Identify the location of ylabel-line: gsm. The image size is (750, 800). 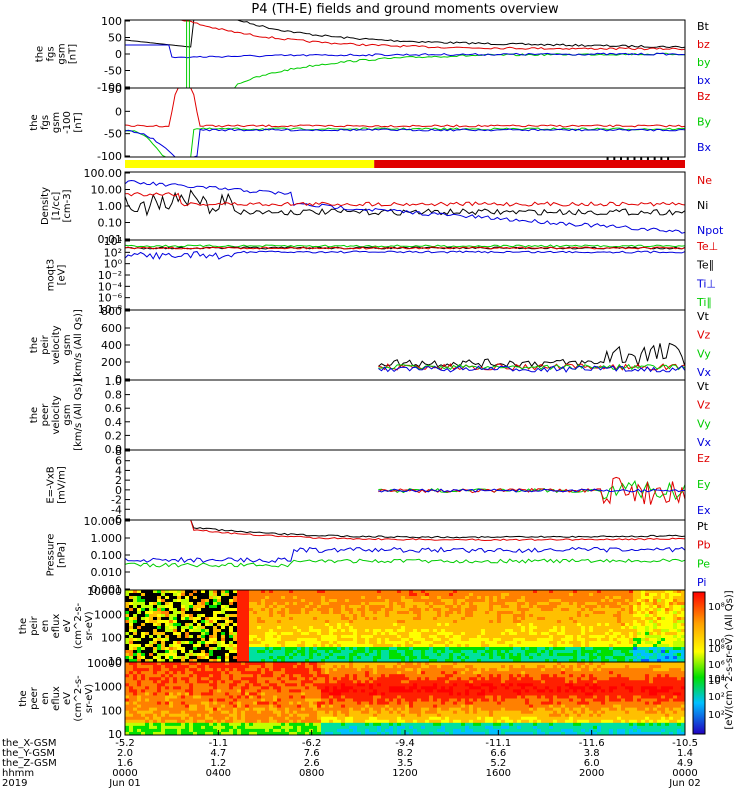
(67, 414).